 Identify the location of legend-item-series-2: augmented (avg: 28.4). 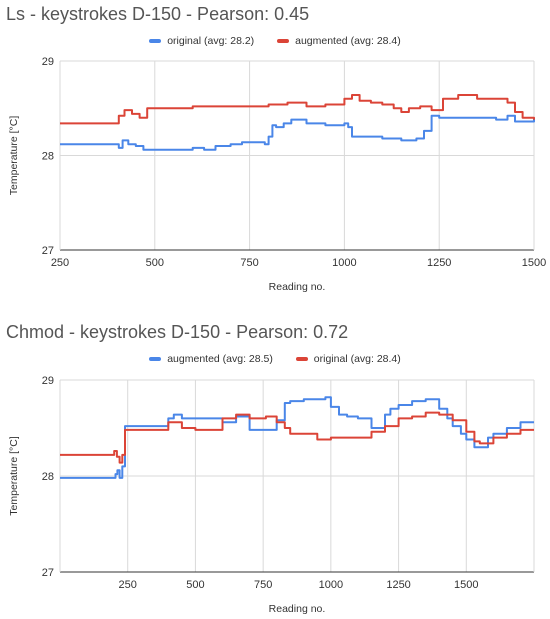
(339, 41).